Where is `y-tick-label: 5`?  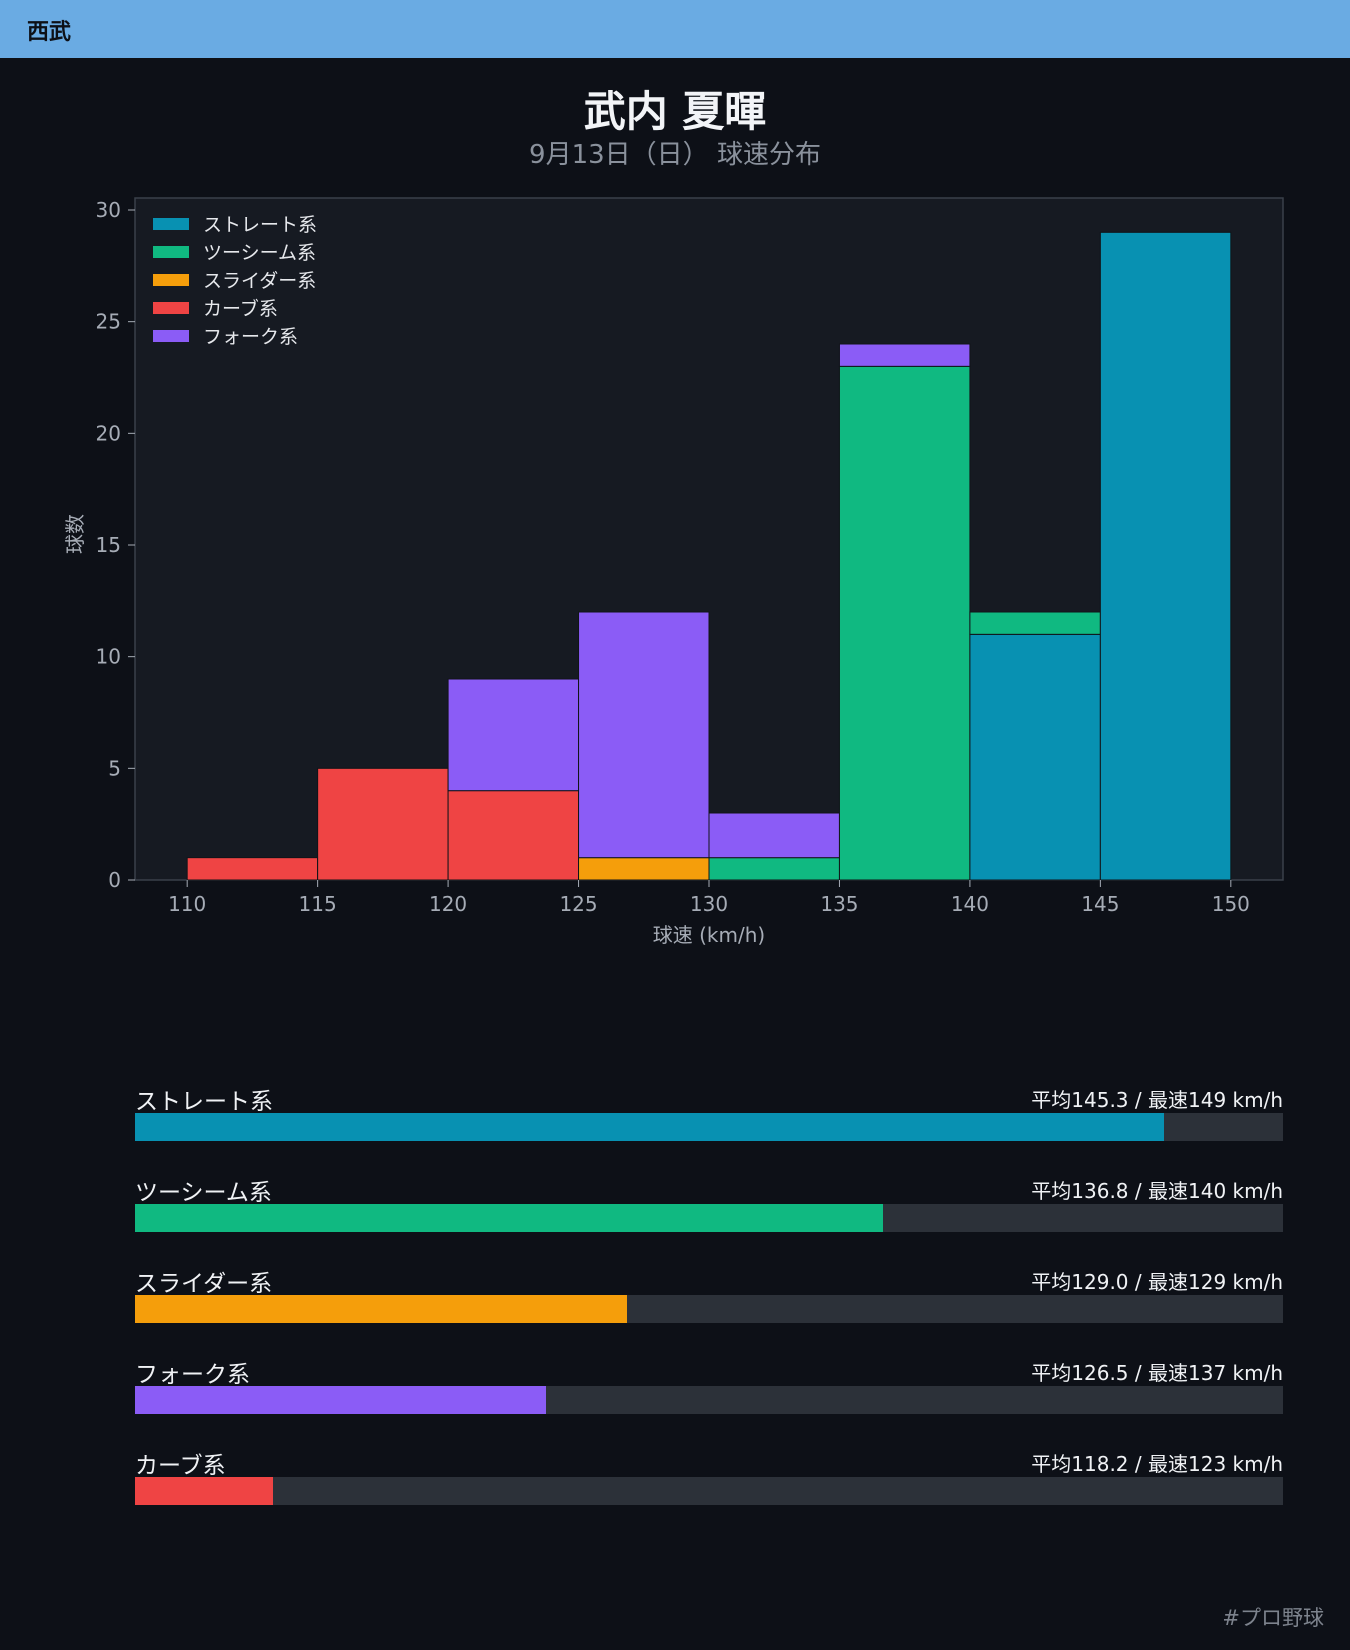
y-tick-label: 5 is located at coordinates (114, 768).